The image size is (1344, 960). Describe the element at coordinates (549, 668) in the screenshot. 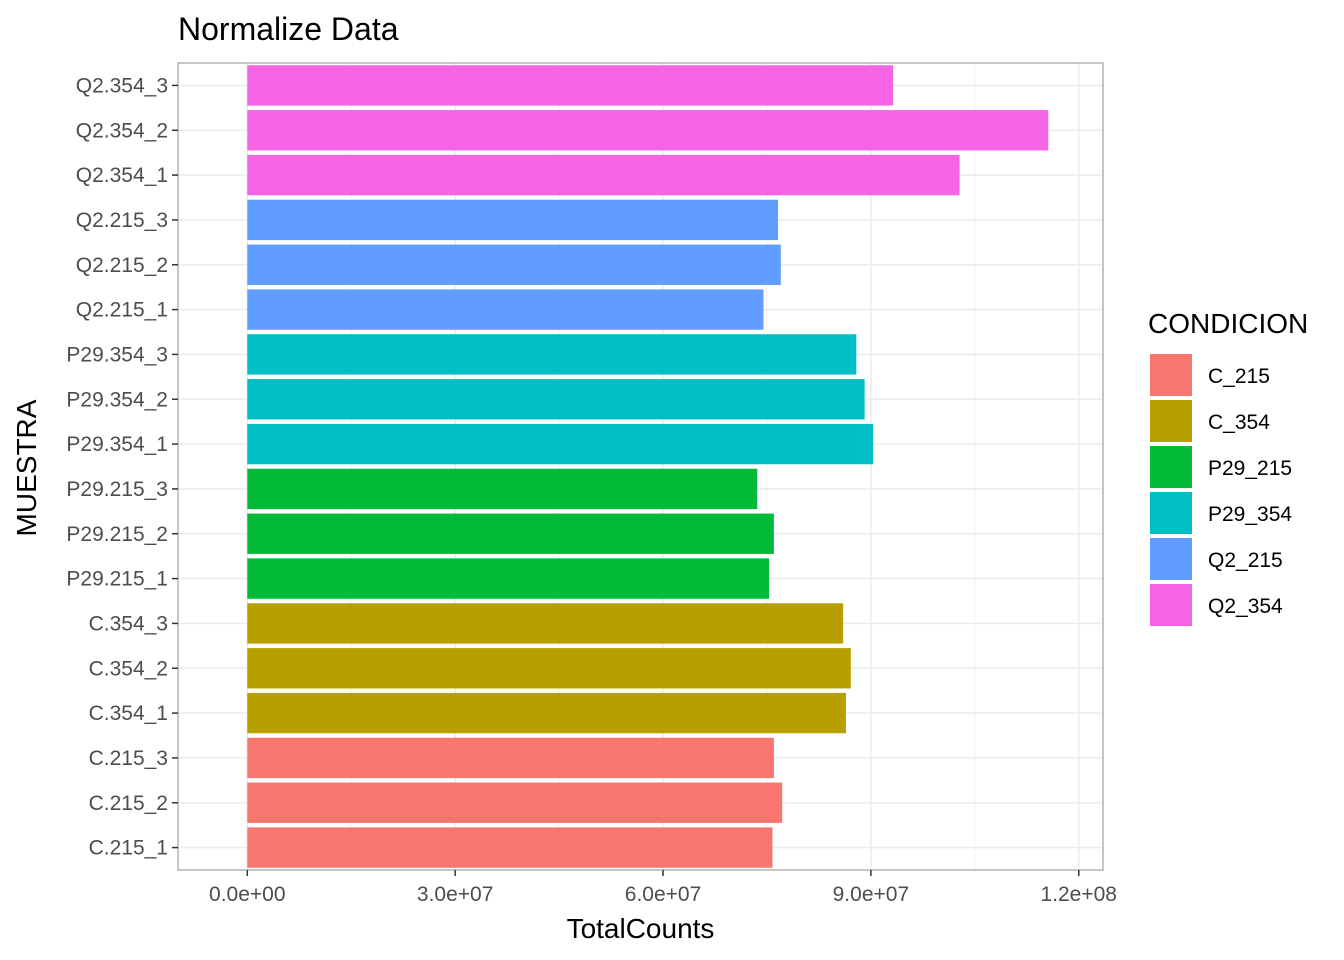

I see `bar-C.354_2` at that location.